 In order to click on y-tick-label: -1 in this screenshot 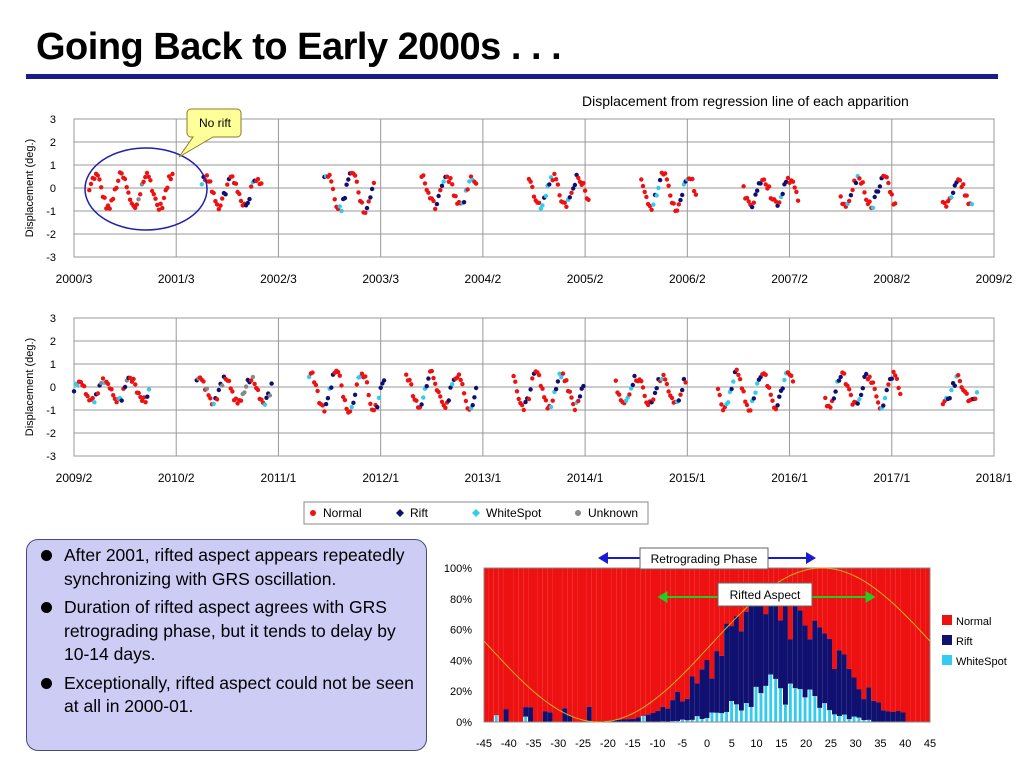, I will do `click(51, 411)`.